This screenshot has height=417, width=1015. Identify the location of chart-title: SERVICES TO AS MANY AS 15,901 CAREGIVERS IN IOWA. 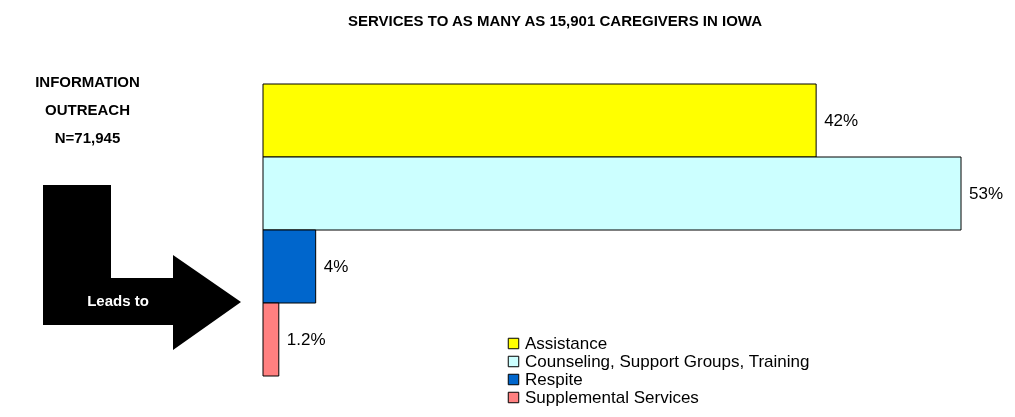
(555, 20).